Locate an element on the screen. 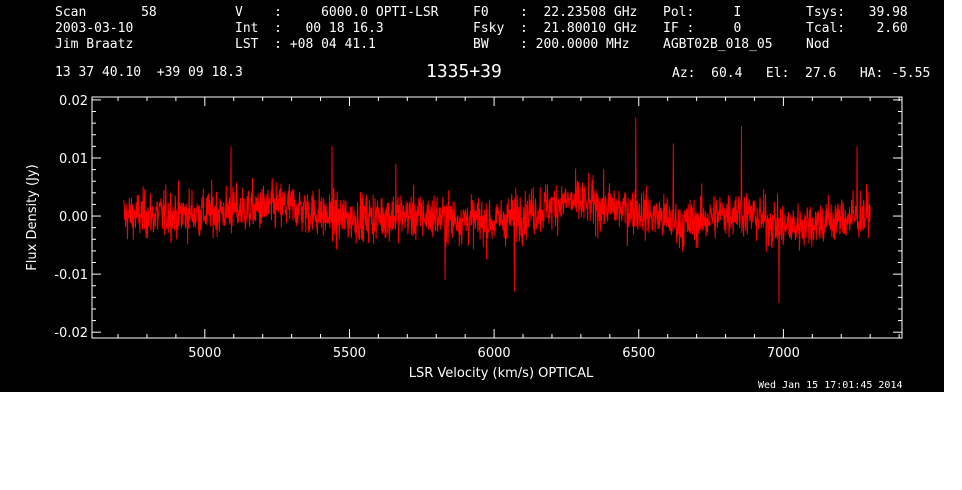  tsys: Tsys: 39.98 is located at coordinates (857, 12).